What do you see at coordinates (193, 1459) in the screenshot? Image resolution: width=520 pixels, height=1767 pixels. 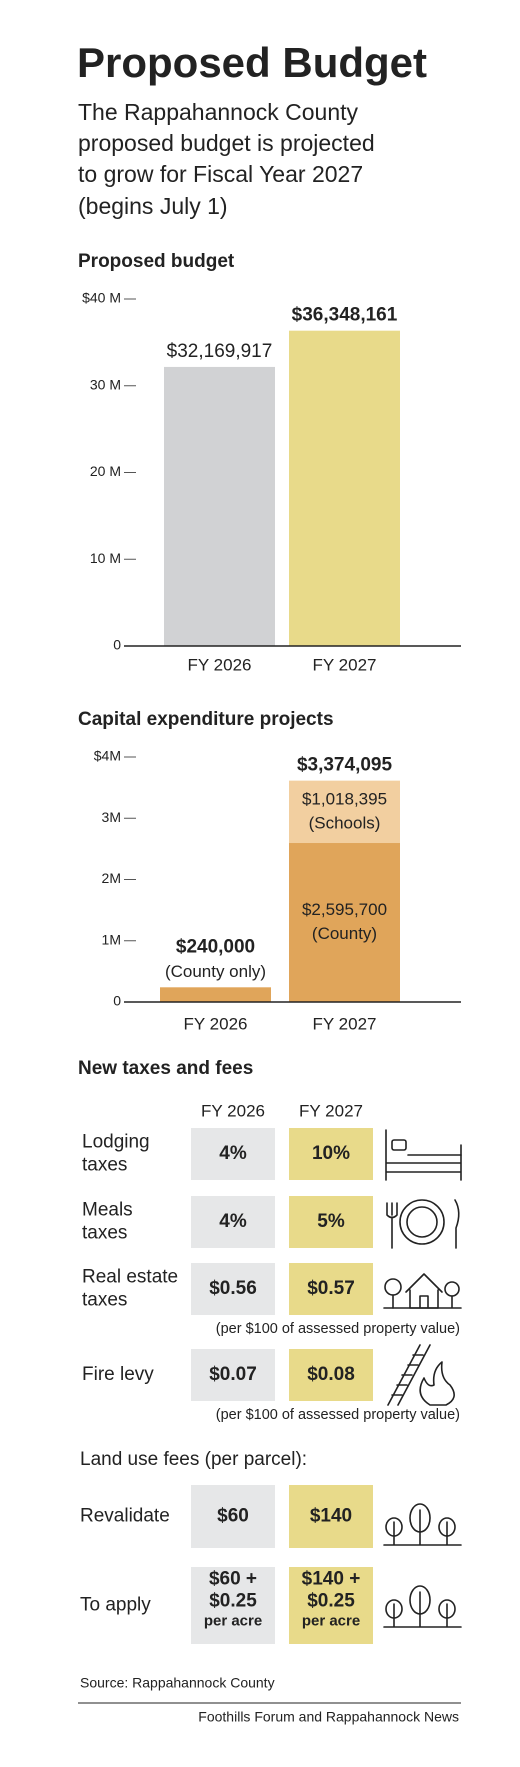 I see `section-title: Land use fees (per parcel):` at bounding box center [193, 1459].